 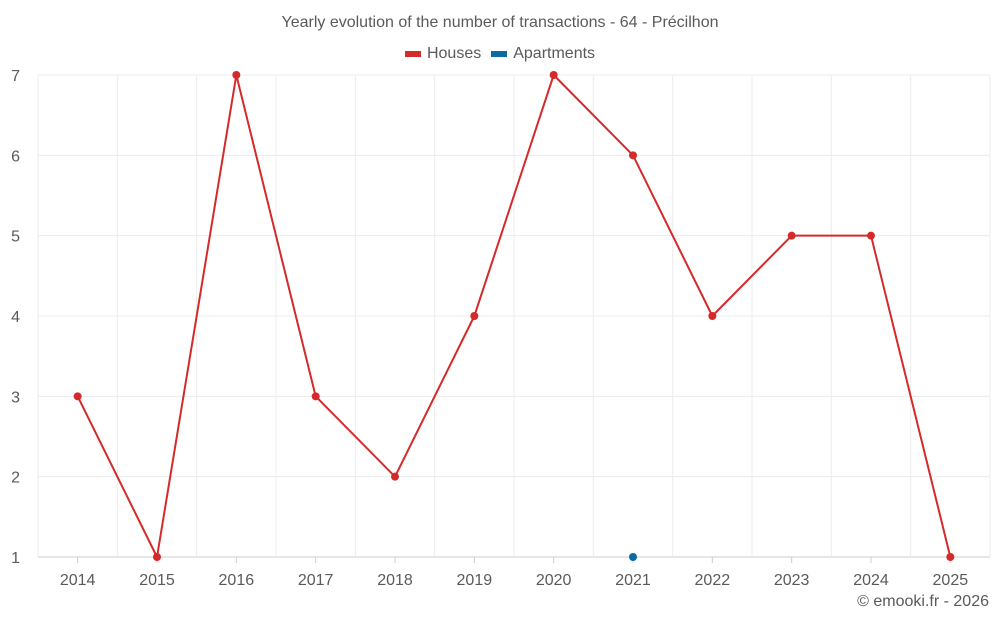 What do you see at coordinates (395, 580) in the screenshot?
I see `x-tick-label: 2018` at bounding box center [395, 580].